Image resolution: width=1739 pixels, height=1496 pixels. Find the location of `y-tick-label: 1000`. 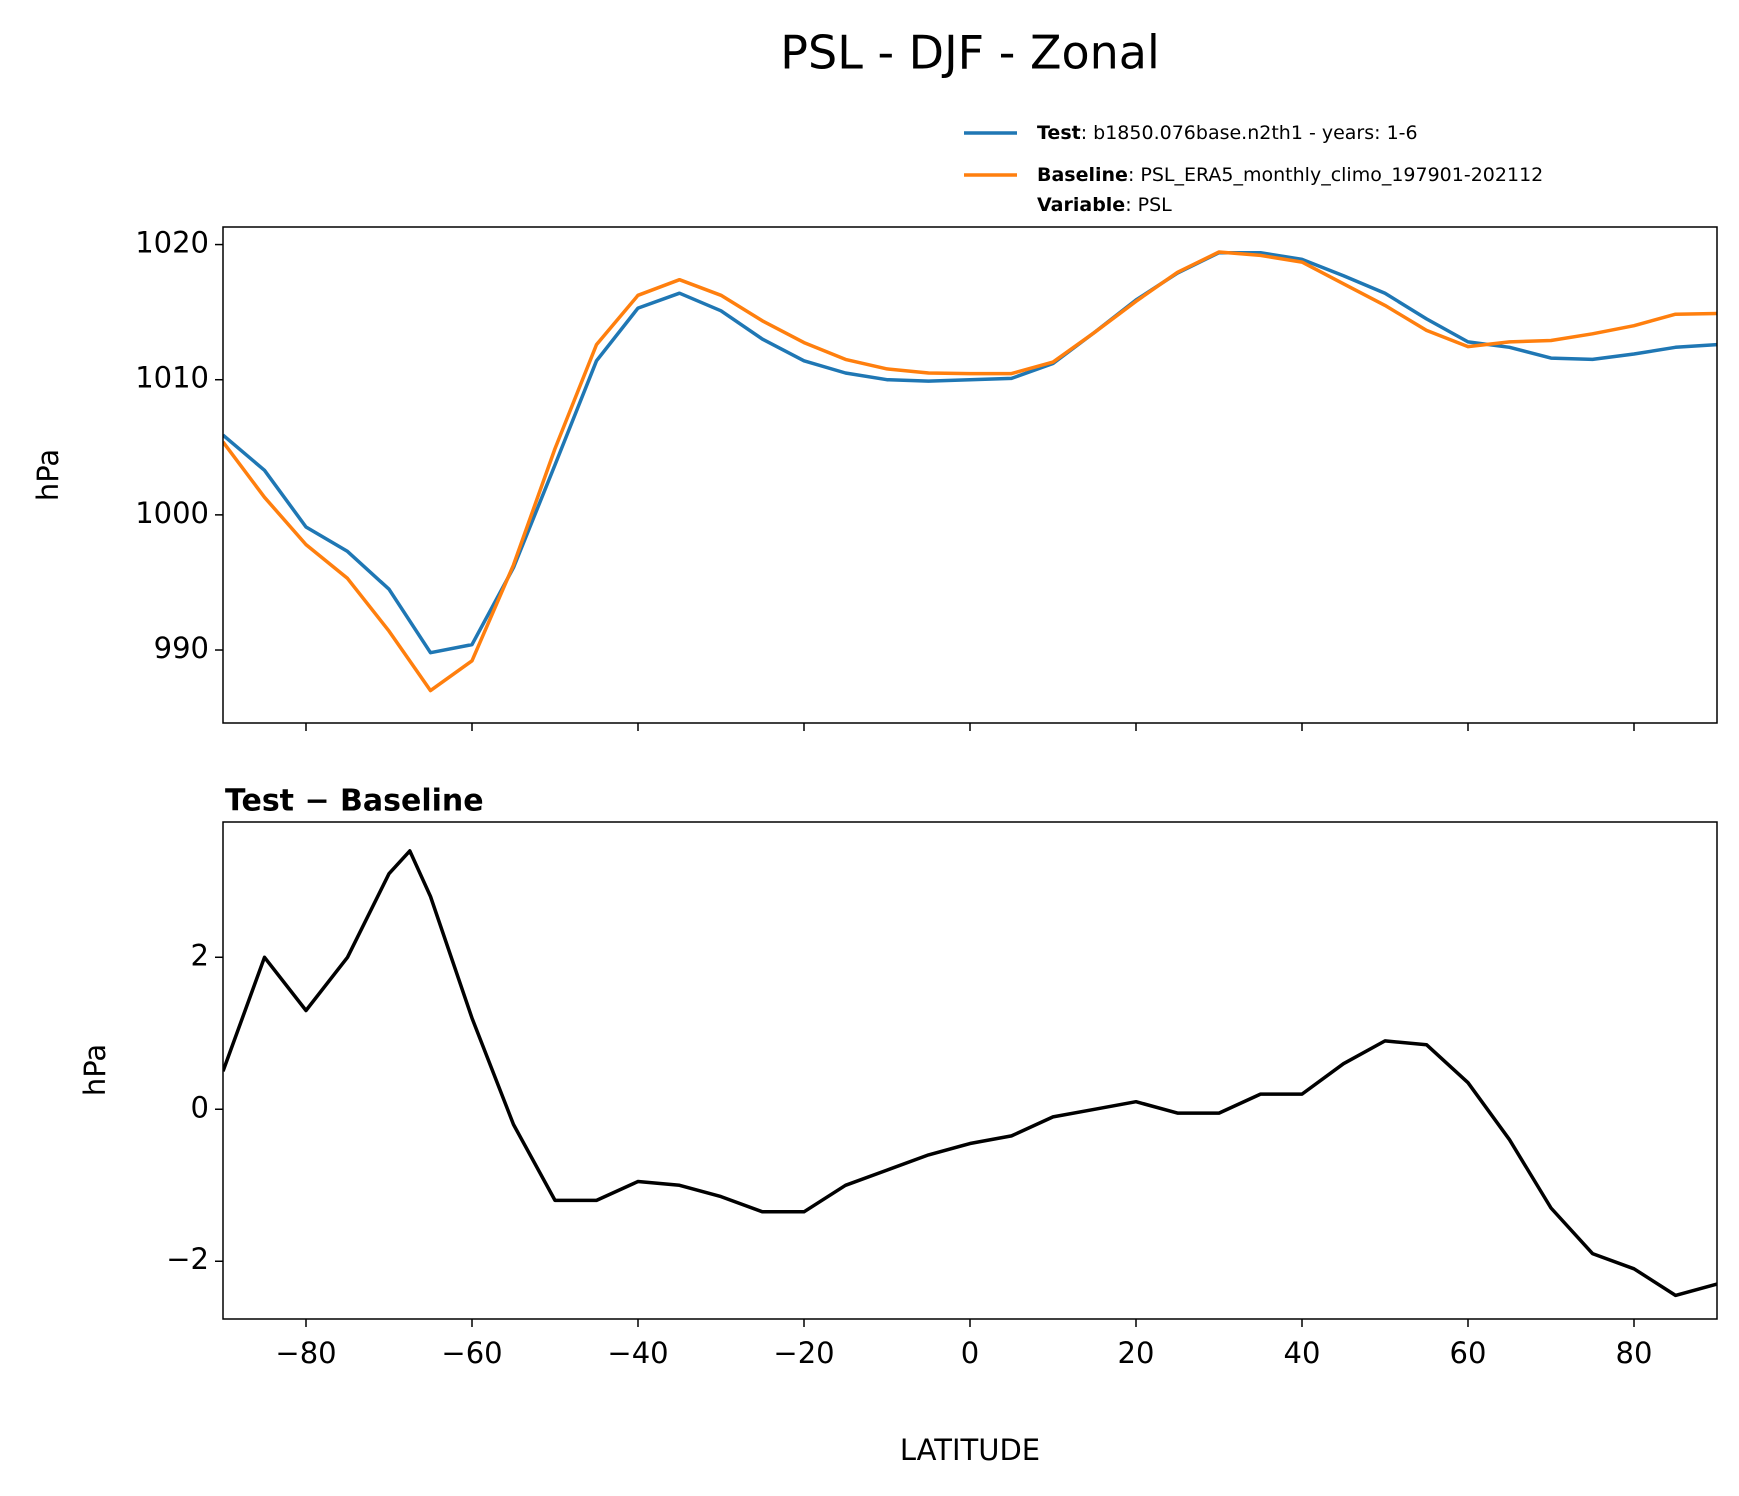

y-tick-label: 1000 is located at coordinates (172, 513).